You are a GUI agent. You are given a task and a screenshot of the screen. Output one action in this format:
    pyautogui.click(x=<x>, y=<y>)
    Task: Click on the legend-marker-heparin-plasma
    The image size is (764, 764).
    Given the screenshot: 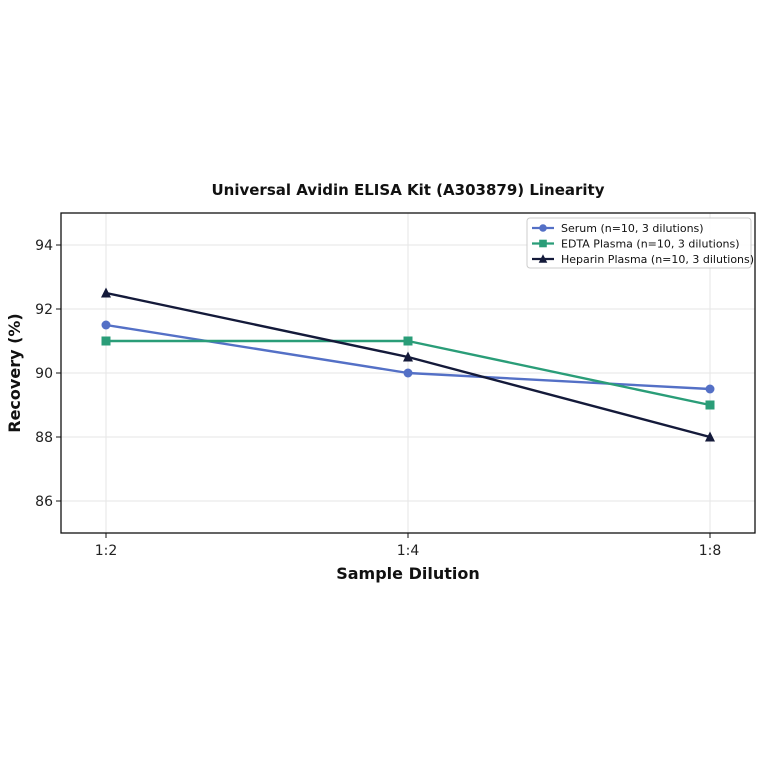 What is the action you would take?
    pyautogui.click(x=543, y=258)
    